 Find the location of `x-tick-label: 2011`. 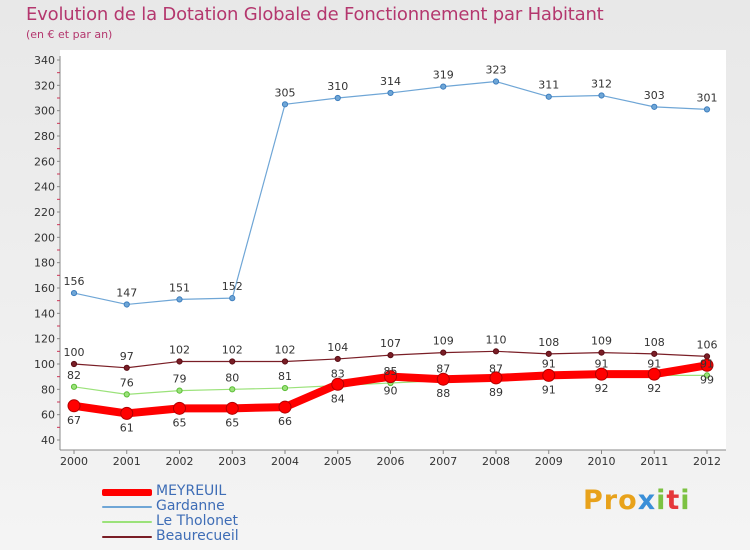

x-tick-label: 2011 is located at coordinates (654, 461).